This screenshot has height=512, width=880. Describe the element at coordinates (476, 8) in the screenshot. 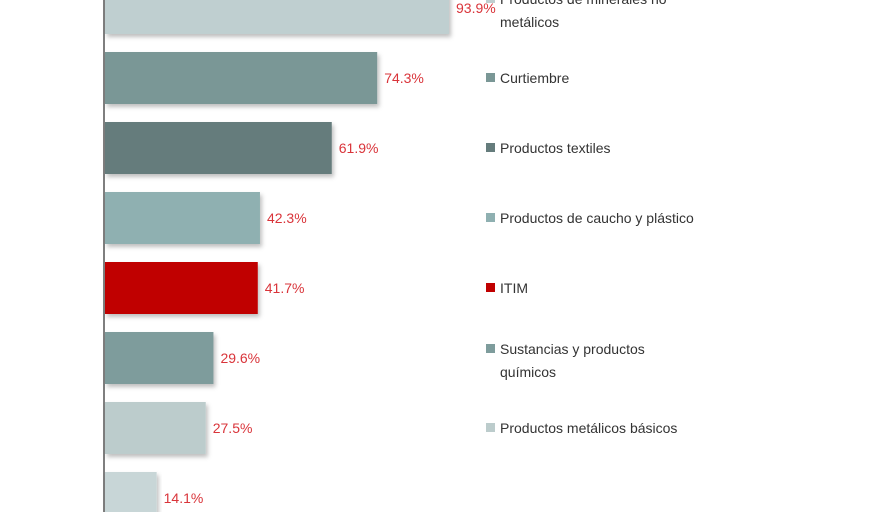

I see `value-label-1: 93.9%` at that location.